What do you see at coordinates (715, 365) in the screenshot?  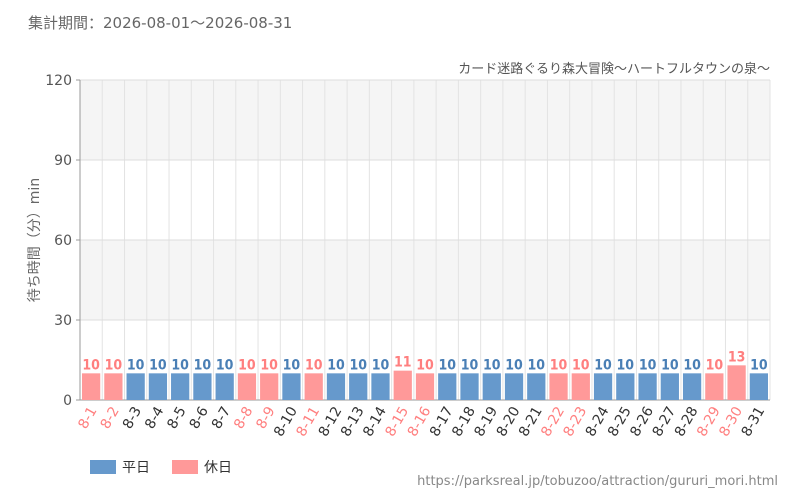 I see `data-label-8-29: 10` at bounding box center [715, 365].